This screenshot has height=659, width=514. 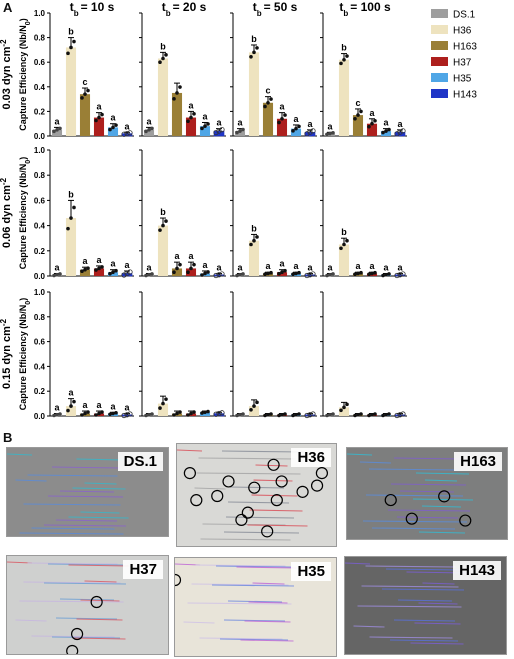 What do you see at coordinates (439, 45) in the screenshot?
I see `legend-swatch` at bounding box center [439, 45].